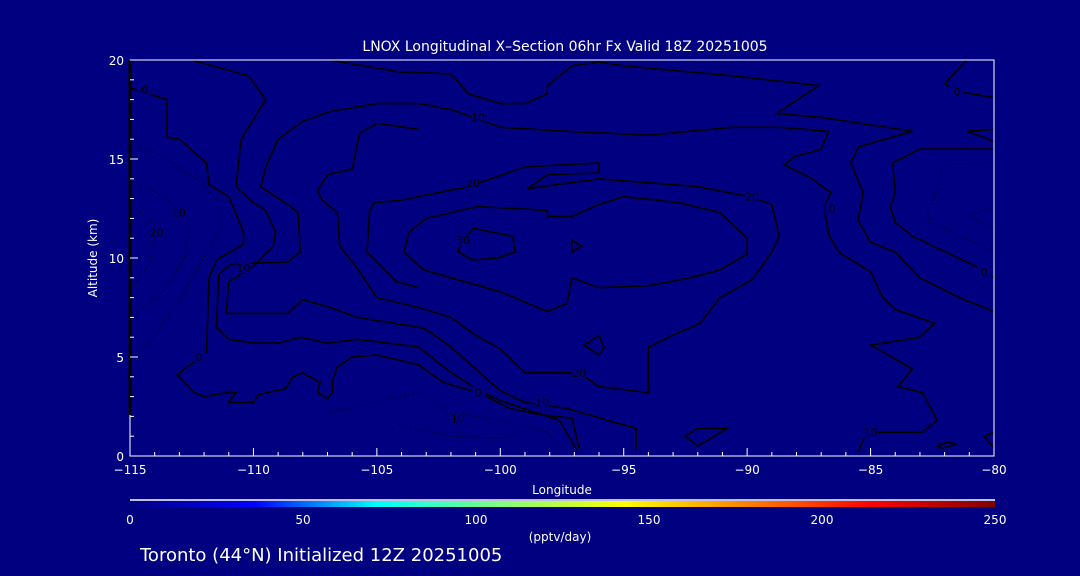  Describe the element at coordinates (253, 470) in the screenshot. I see `x-tick-label: −110` at that location.